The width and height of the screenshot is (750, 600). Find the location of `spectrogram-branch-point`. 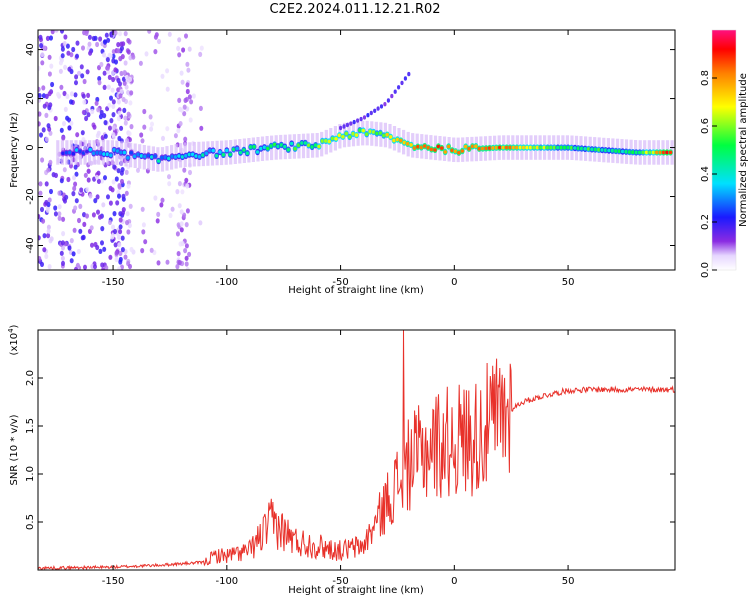

spectrogram-branch-point is located at coordinates (381, 106).